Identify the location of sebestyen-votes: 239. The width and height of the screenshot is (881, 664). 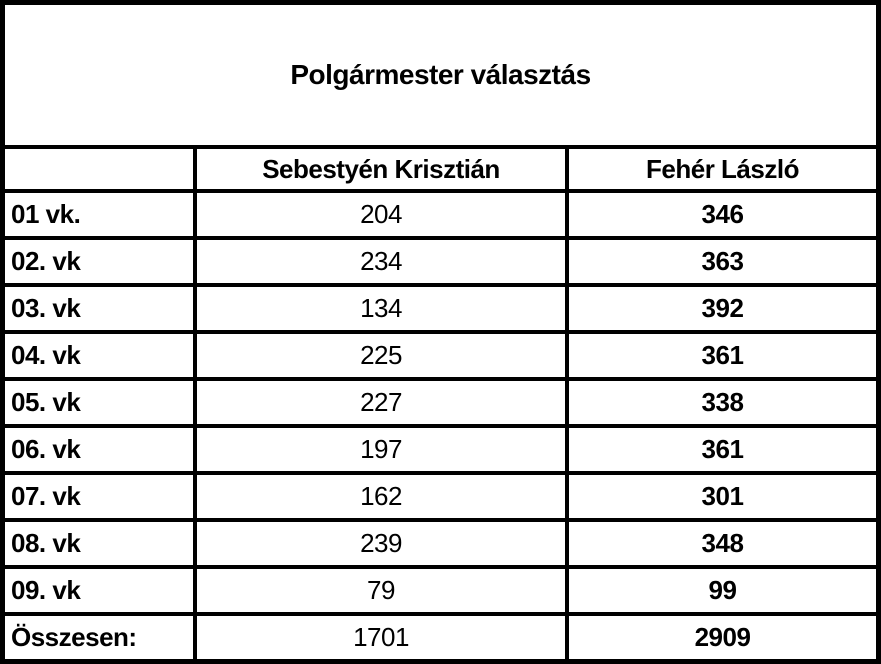
(381, 543).